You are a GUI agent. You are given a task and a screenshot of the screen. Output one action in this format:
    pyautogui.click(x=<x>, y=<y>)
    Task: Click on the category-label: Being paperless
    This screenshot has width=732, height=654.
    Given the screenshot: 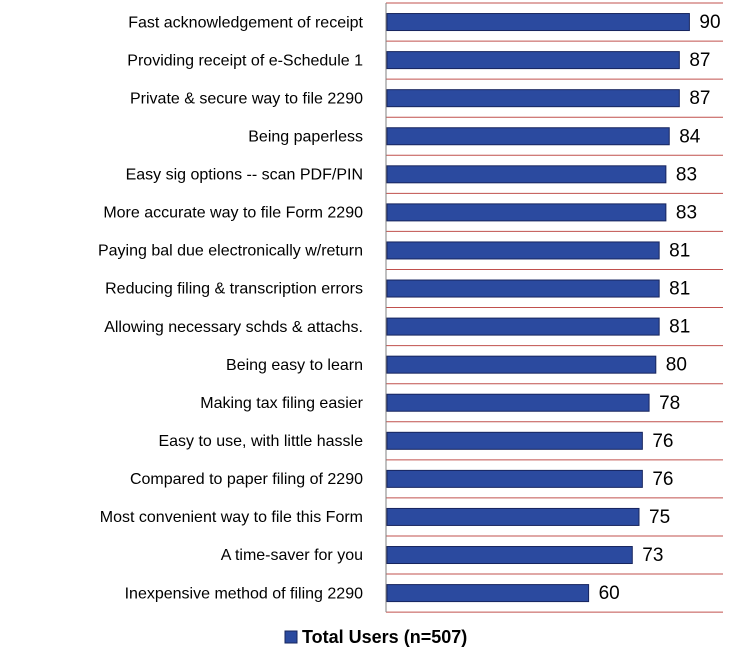 What is the action you would take?
    pyautogui.click(x=305, y=136)
    